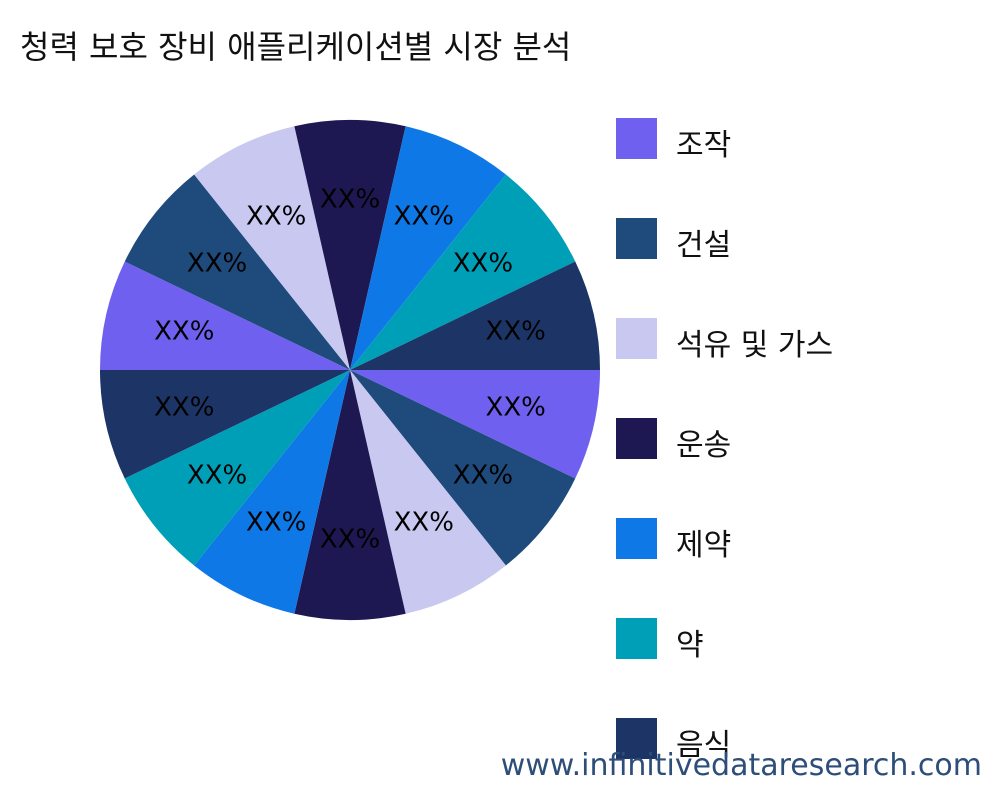  What do you see at coordinates (741, 765) in the screenshot?
I see `source-watermark: www.infinitivedataresearch.com` at bounding box center [741, 765].